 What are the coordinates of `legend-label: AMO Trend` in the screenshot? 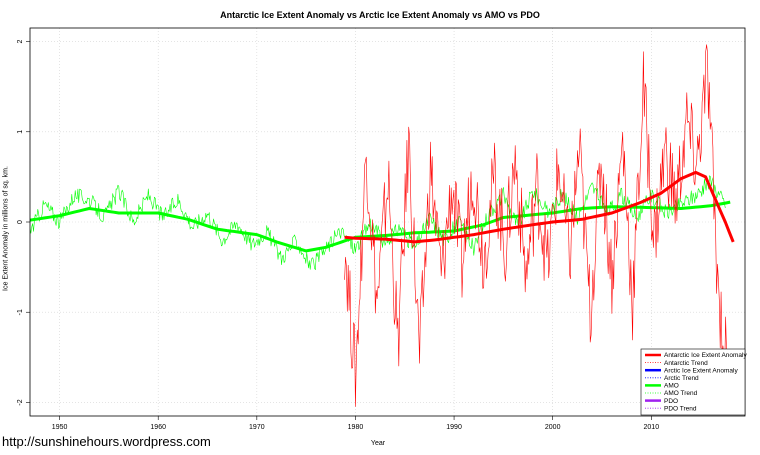 It's located at (681, 393).